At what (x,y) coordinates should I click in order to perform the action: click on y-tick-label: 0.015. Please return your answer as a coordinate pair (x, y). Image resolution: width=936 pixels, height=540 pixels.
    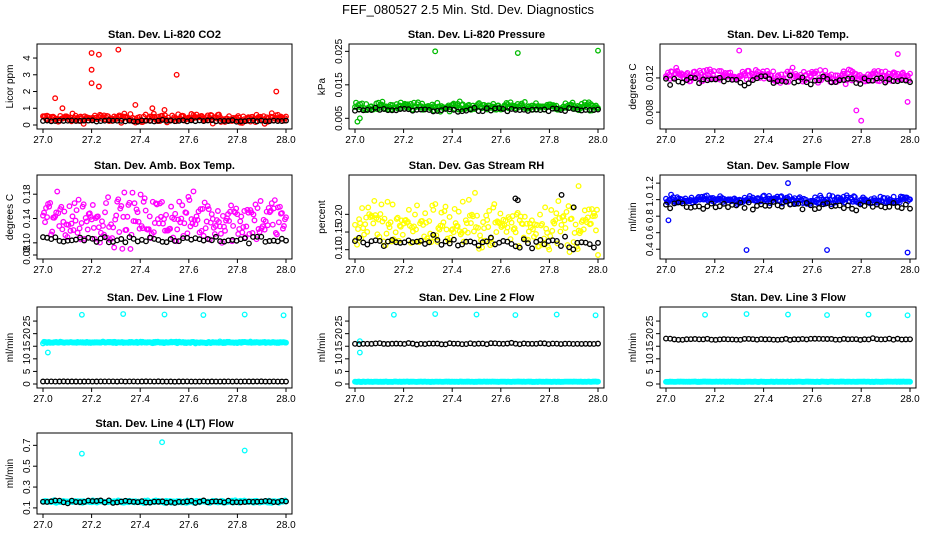
    Looking at the image, I should click on (339, 84).